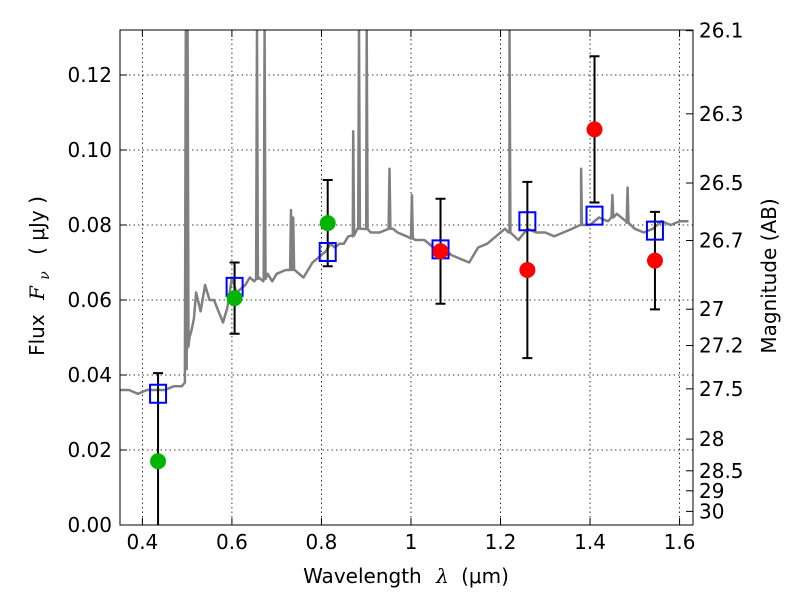  I want to click on x-tick-label: 1, so click(411, 542).